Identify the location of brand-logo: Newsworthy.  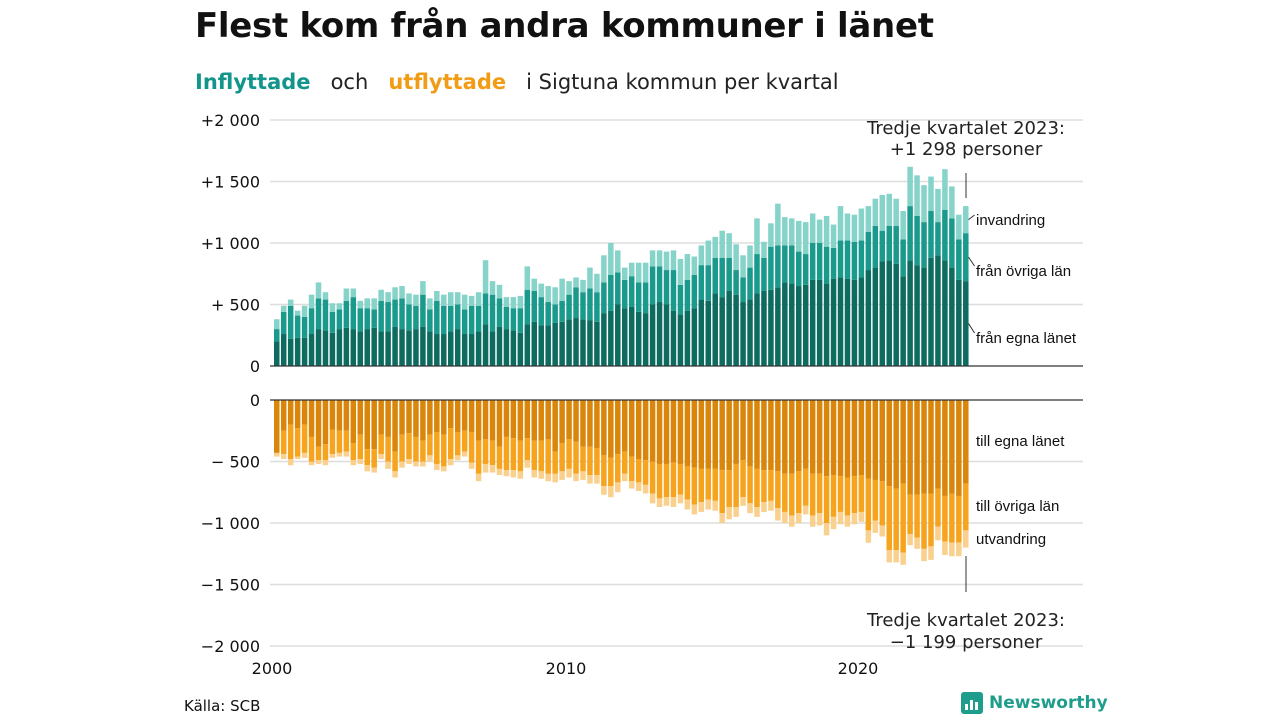
(1034, 703).